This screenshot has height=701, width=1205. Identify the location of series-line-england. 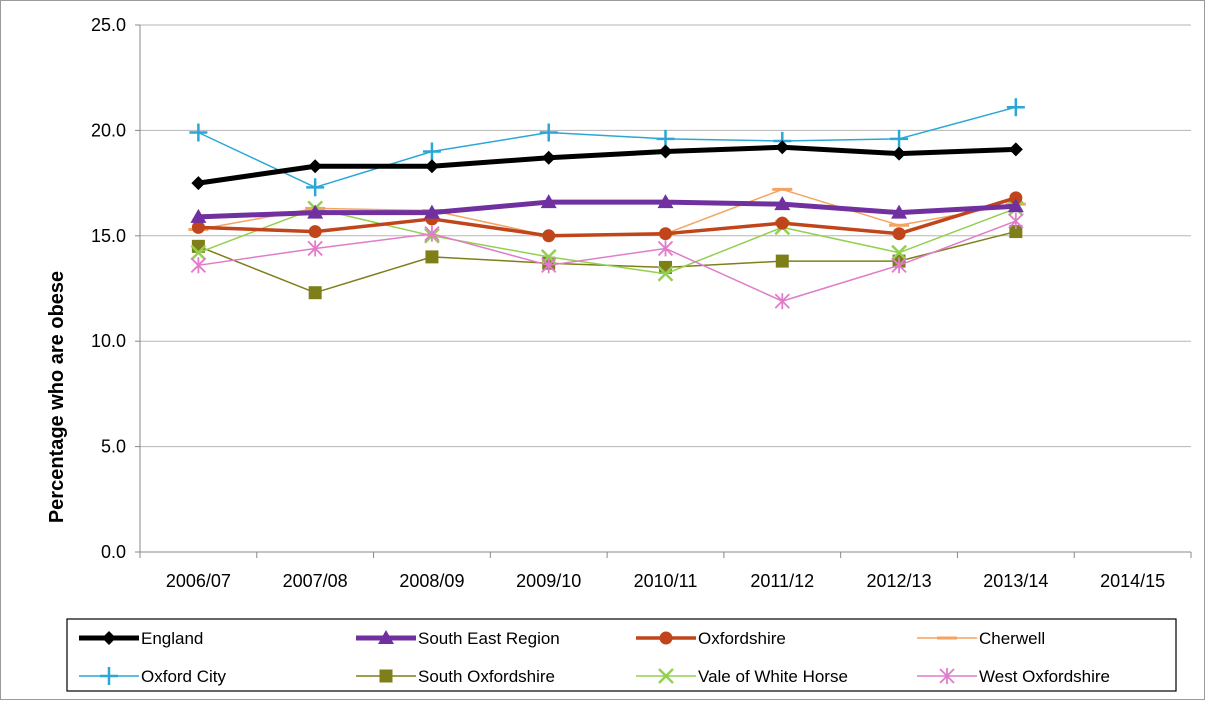
(607, 165).